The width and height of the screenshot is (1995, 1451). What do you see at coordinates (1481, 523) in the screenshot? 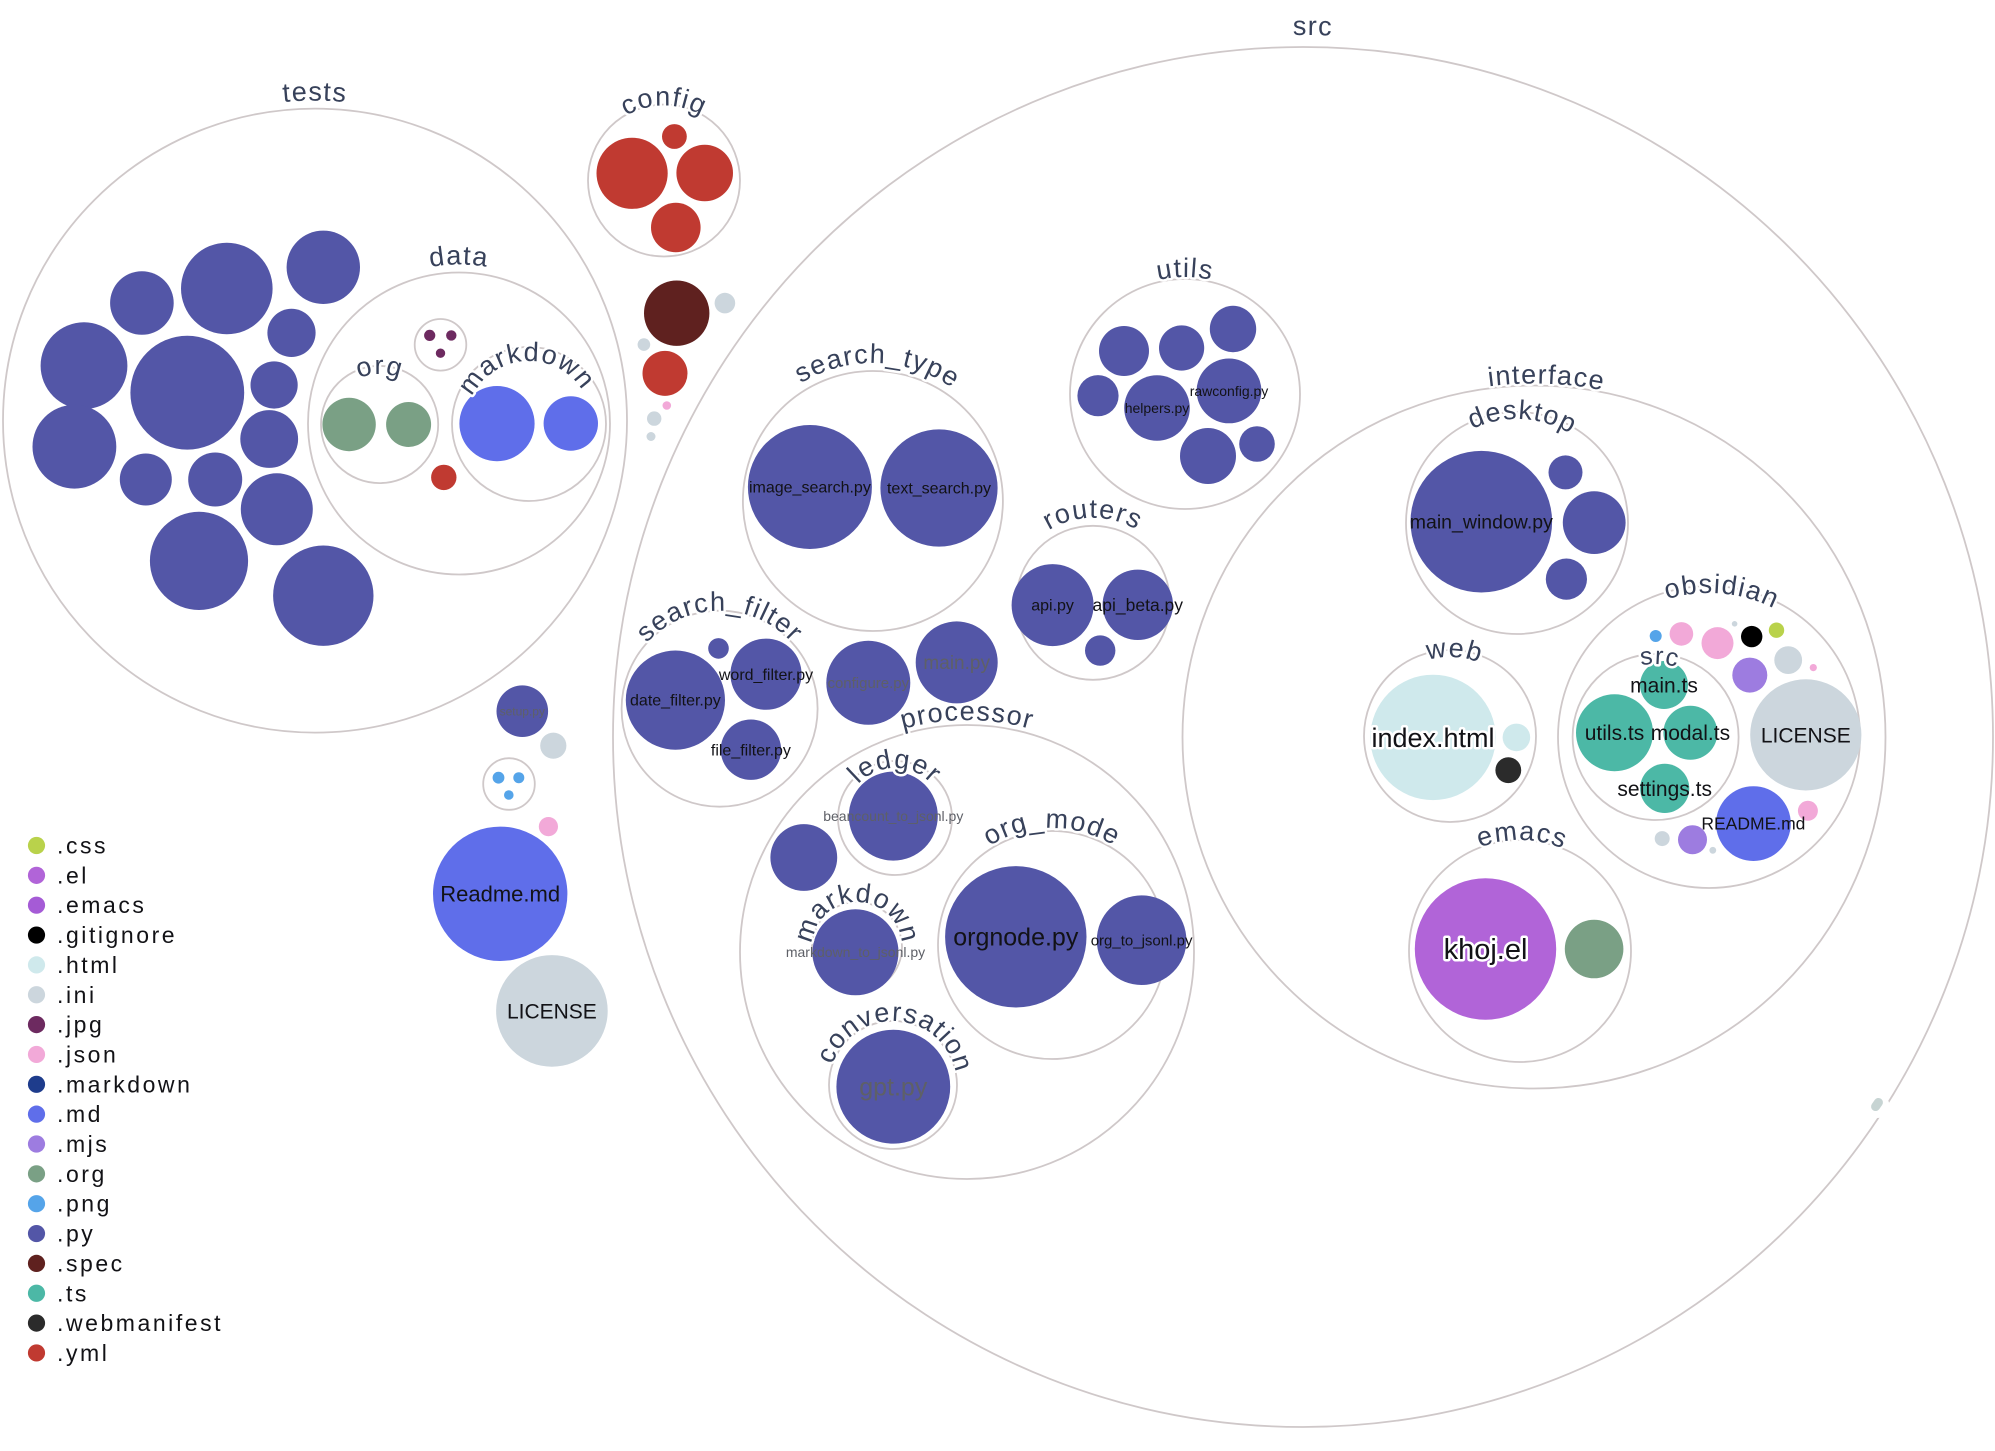
I see `svg-text: main_window.py` at bounding box center [1481, 523].